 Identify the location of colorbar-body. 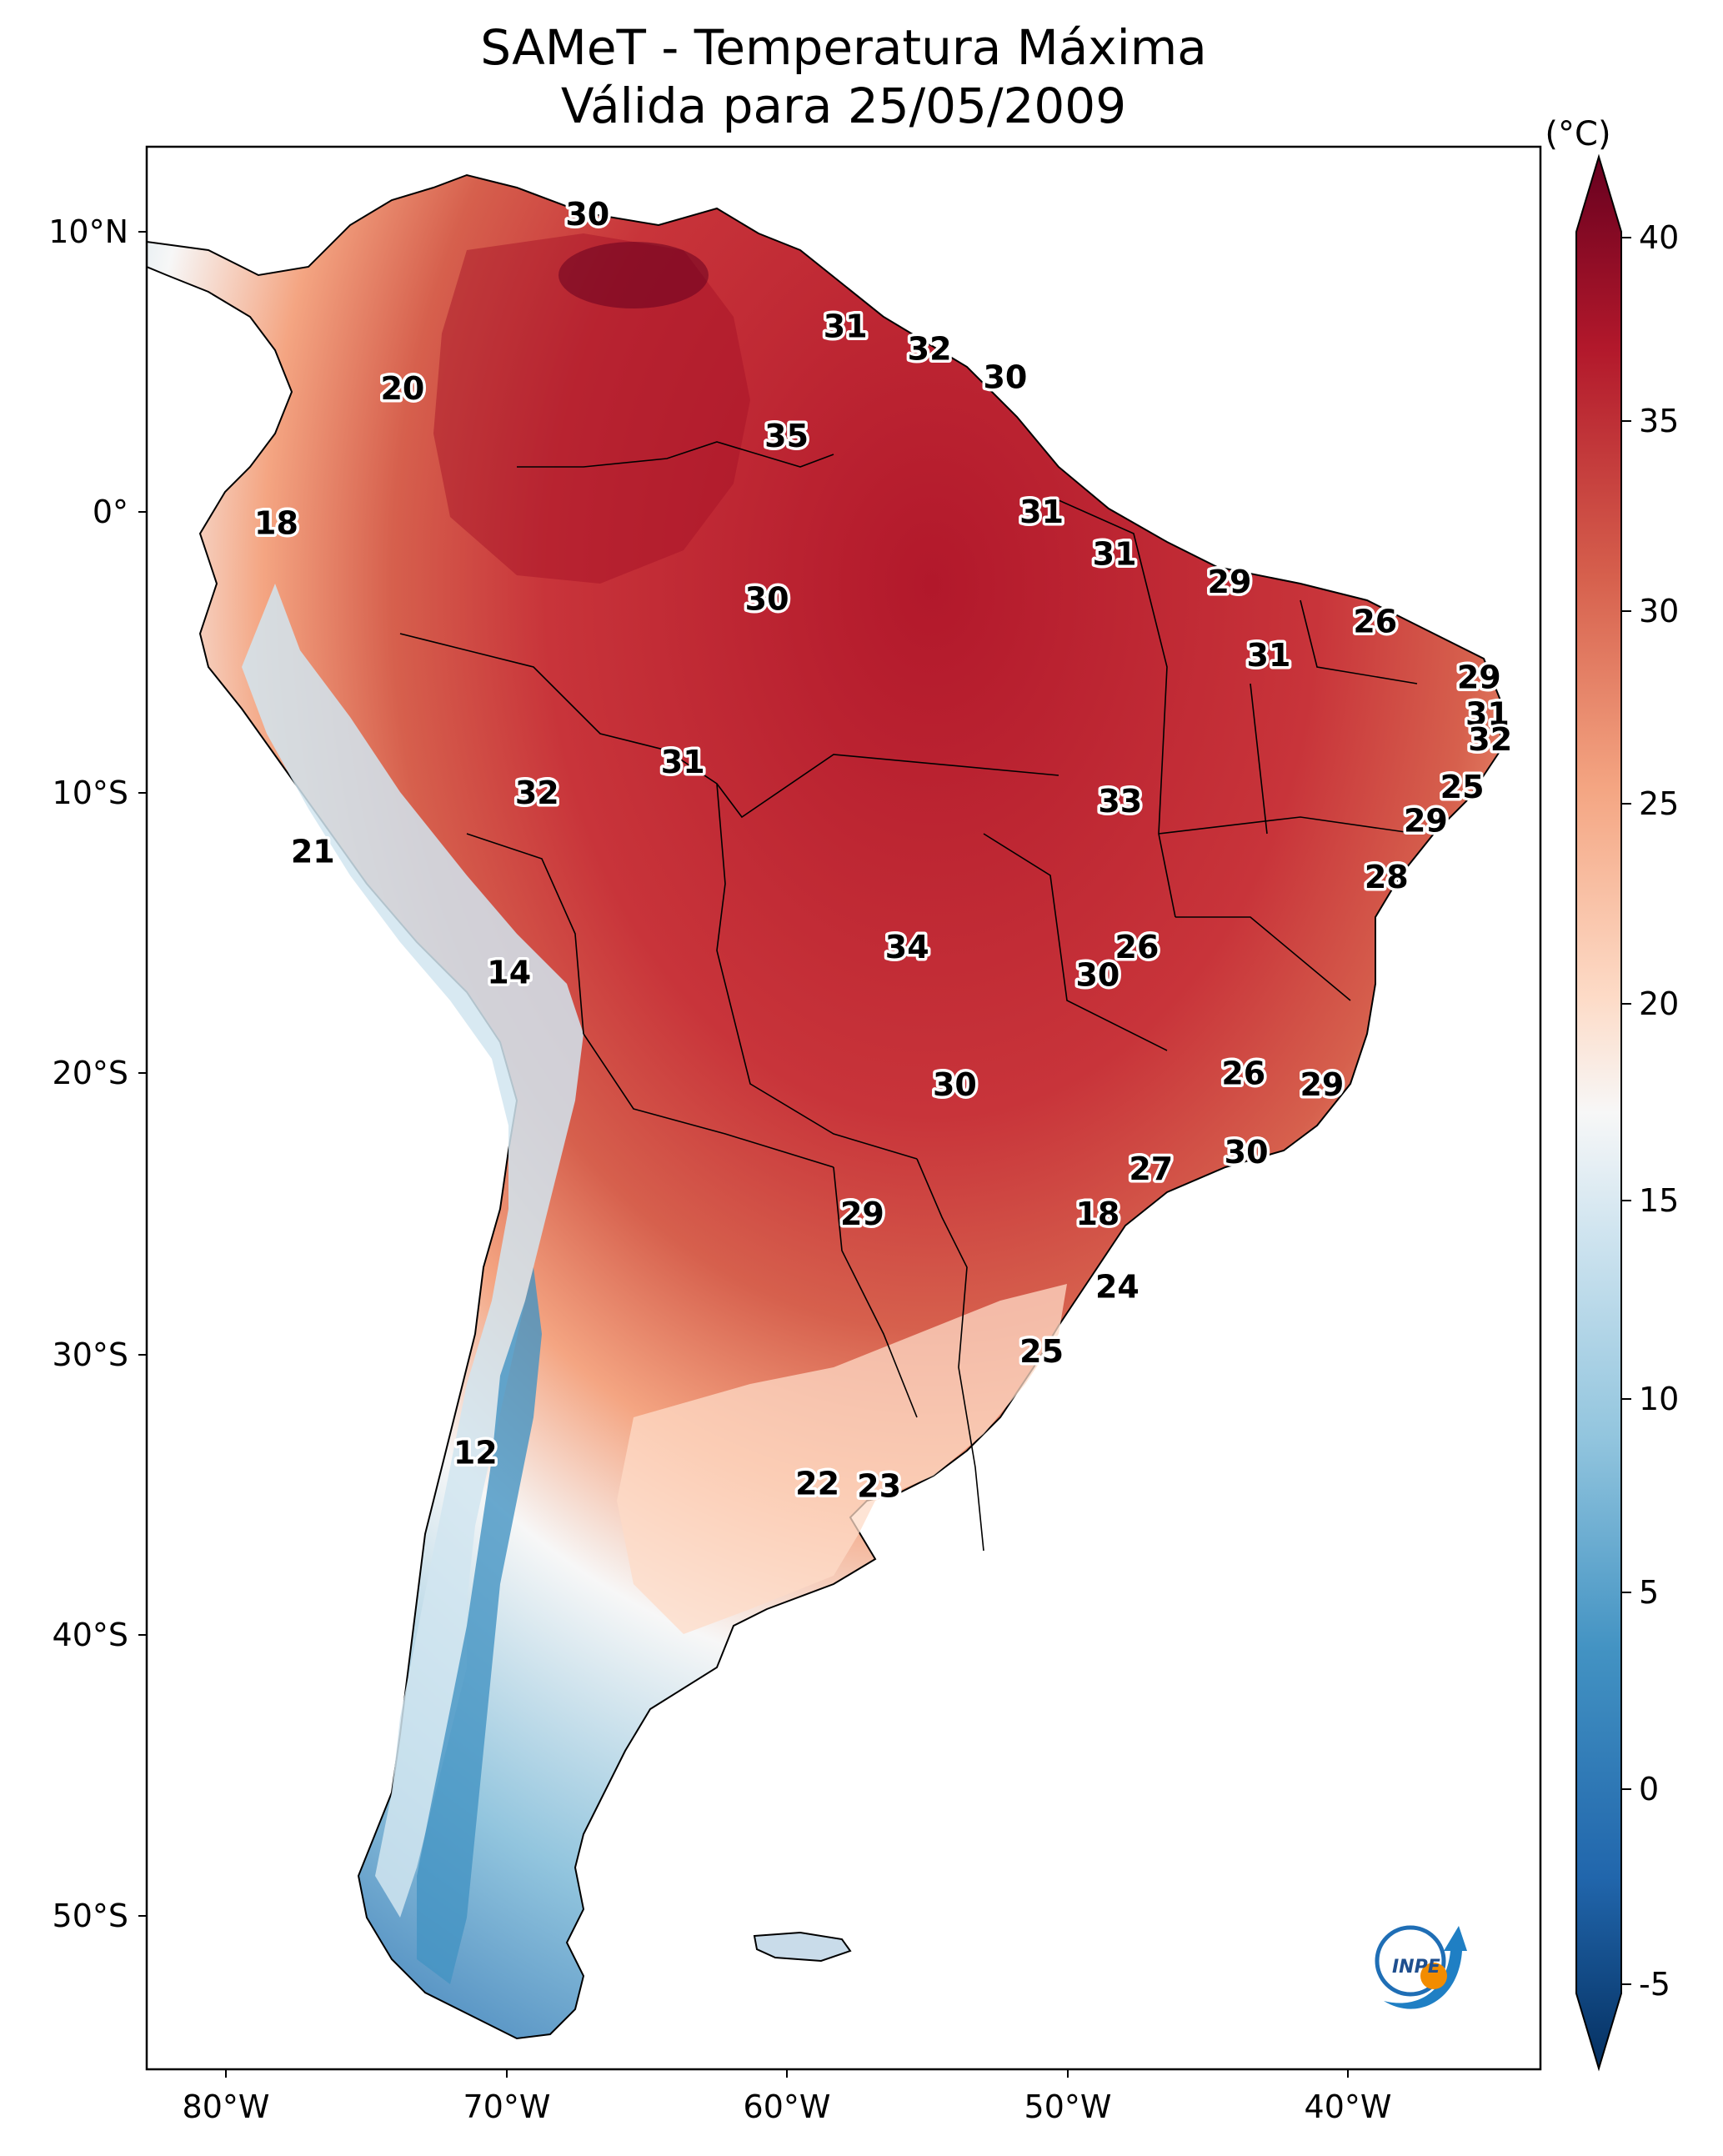
(1598, 1112).